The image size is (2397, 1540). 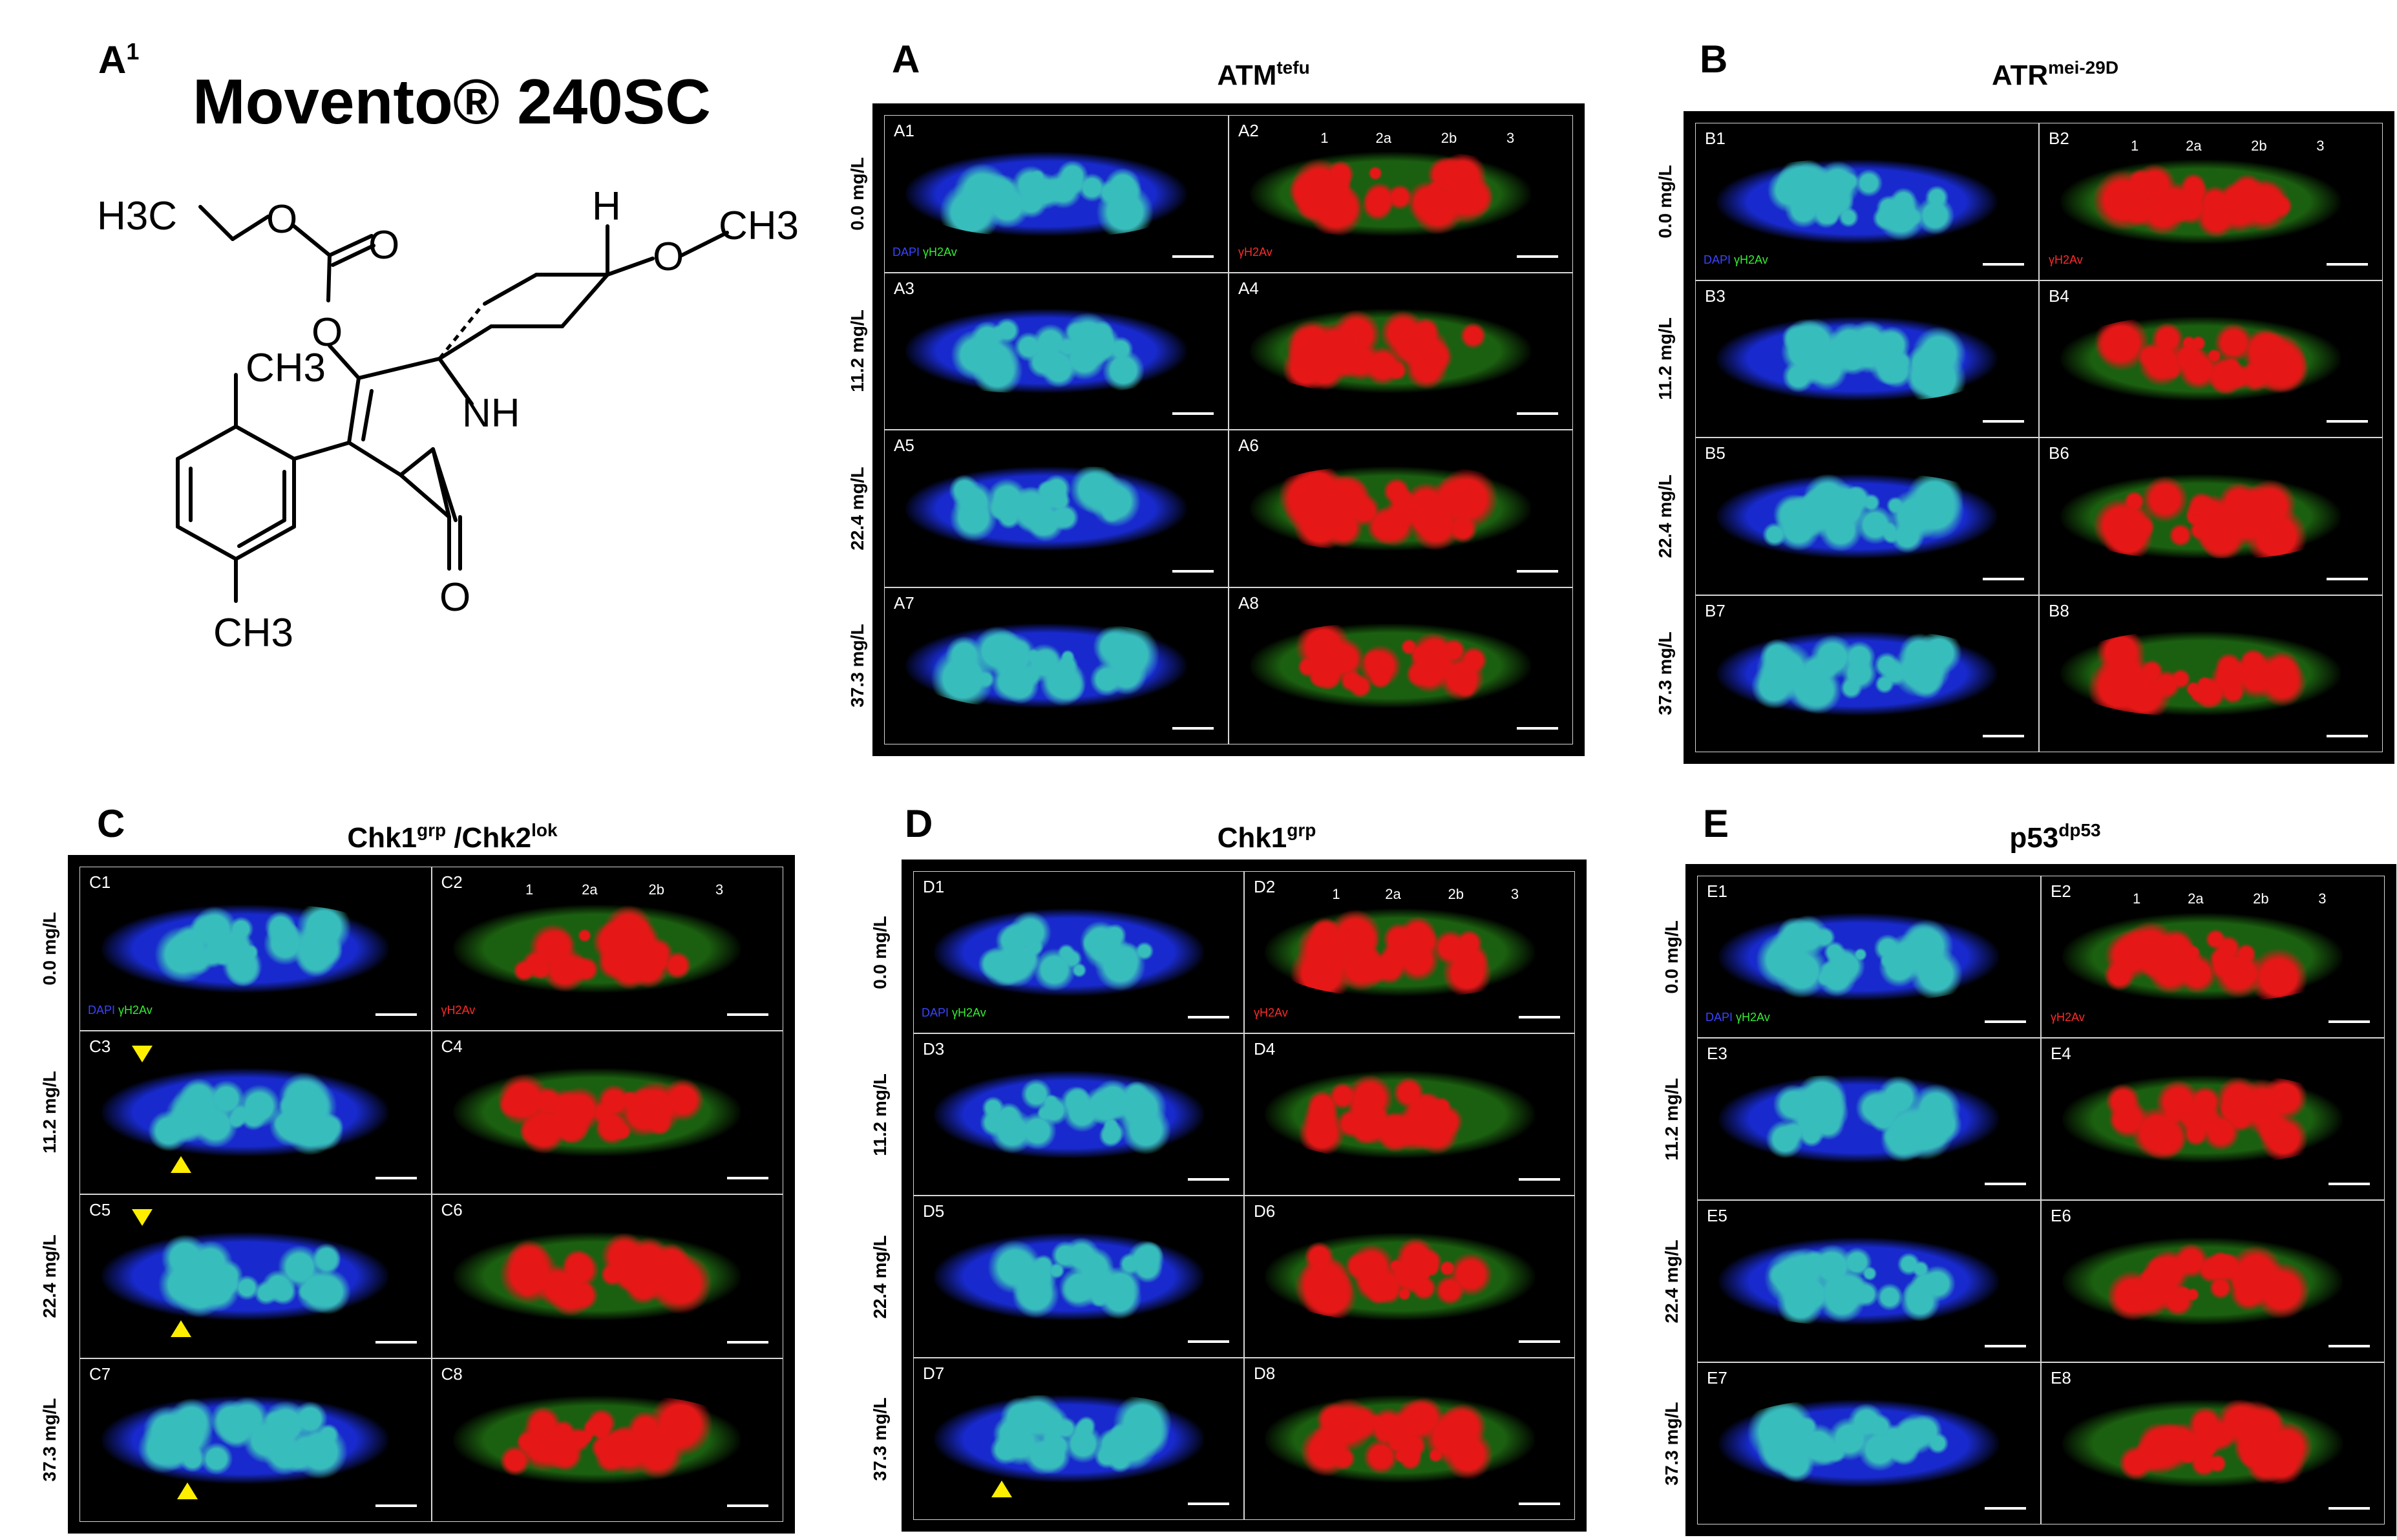 I want to click on cell-label: E1, so click(x=1717, y=891).